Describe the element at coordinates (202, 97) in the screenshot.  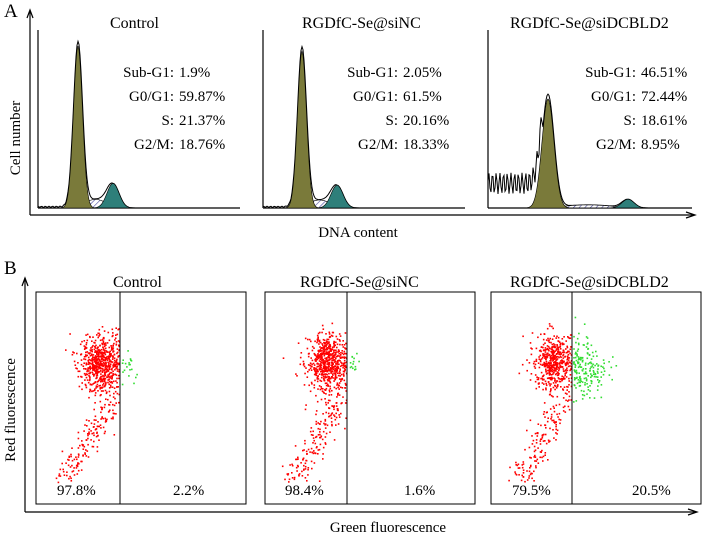
I see `hist-control-g0g1-value: 59.87%` at that location.